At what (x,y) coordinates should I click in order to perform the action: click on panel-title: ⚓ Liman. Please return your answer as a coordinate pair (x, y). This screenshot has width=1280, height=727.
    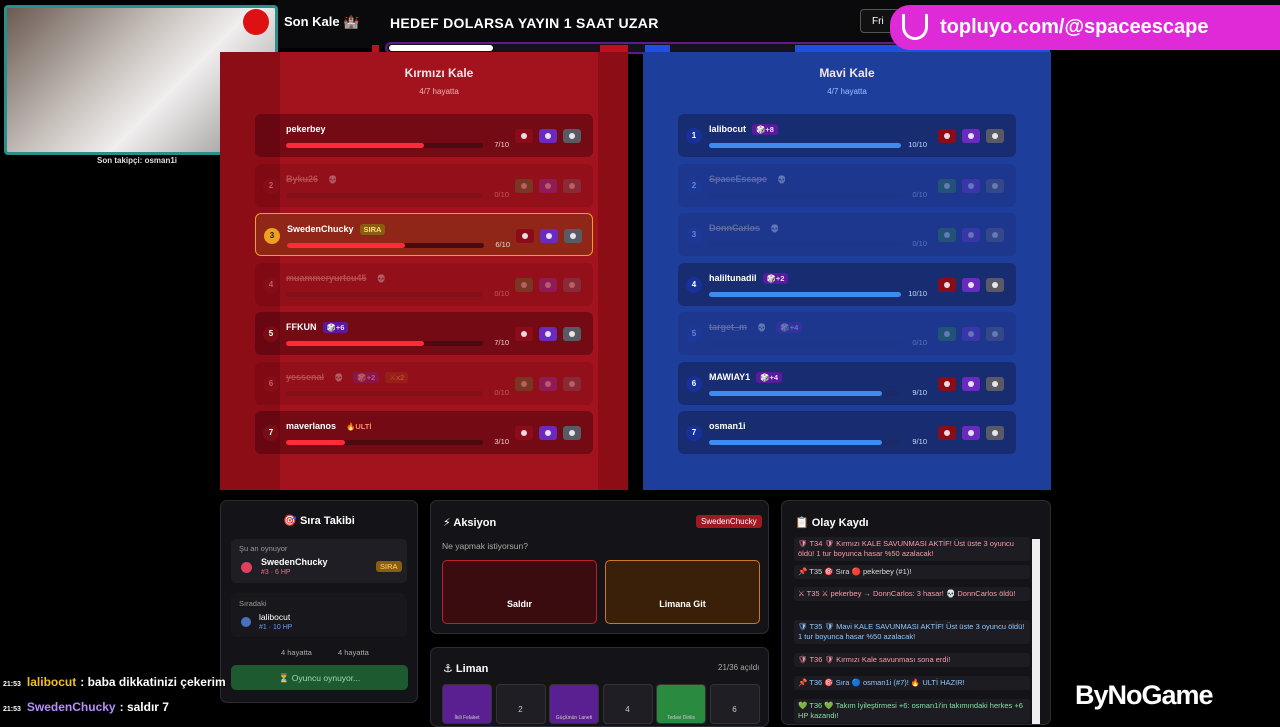
    Looking at the image, I should click on (466, 669).